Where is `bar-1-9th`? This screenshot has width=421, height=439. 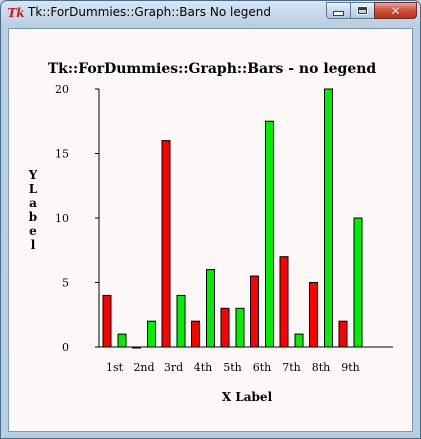 bar-1-9th is located at coordinates (343, 334).